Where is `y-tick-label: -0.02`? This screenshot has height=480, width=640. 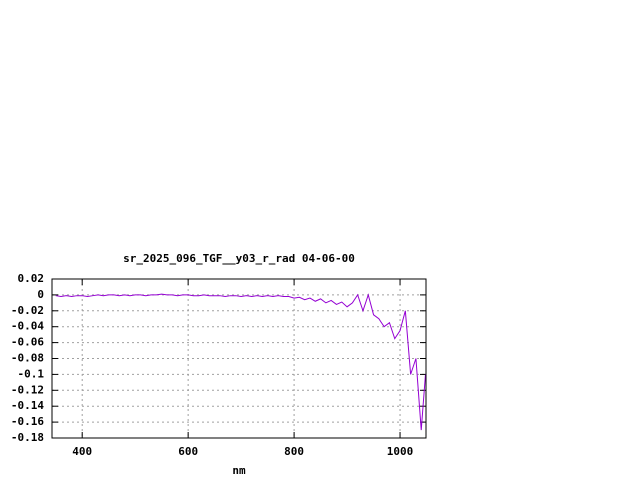
y-tick-label: -0.02 is located at coordinates (27, 310).